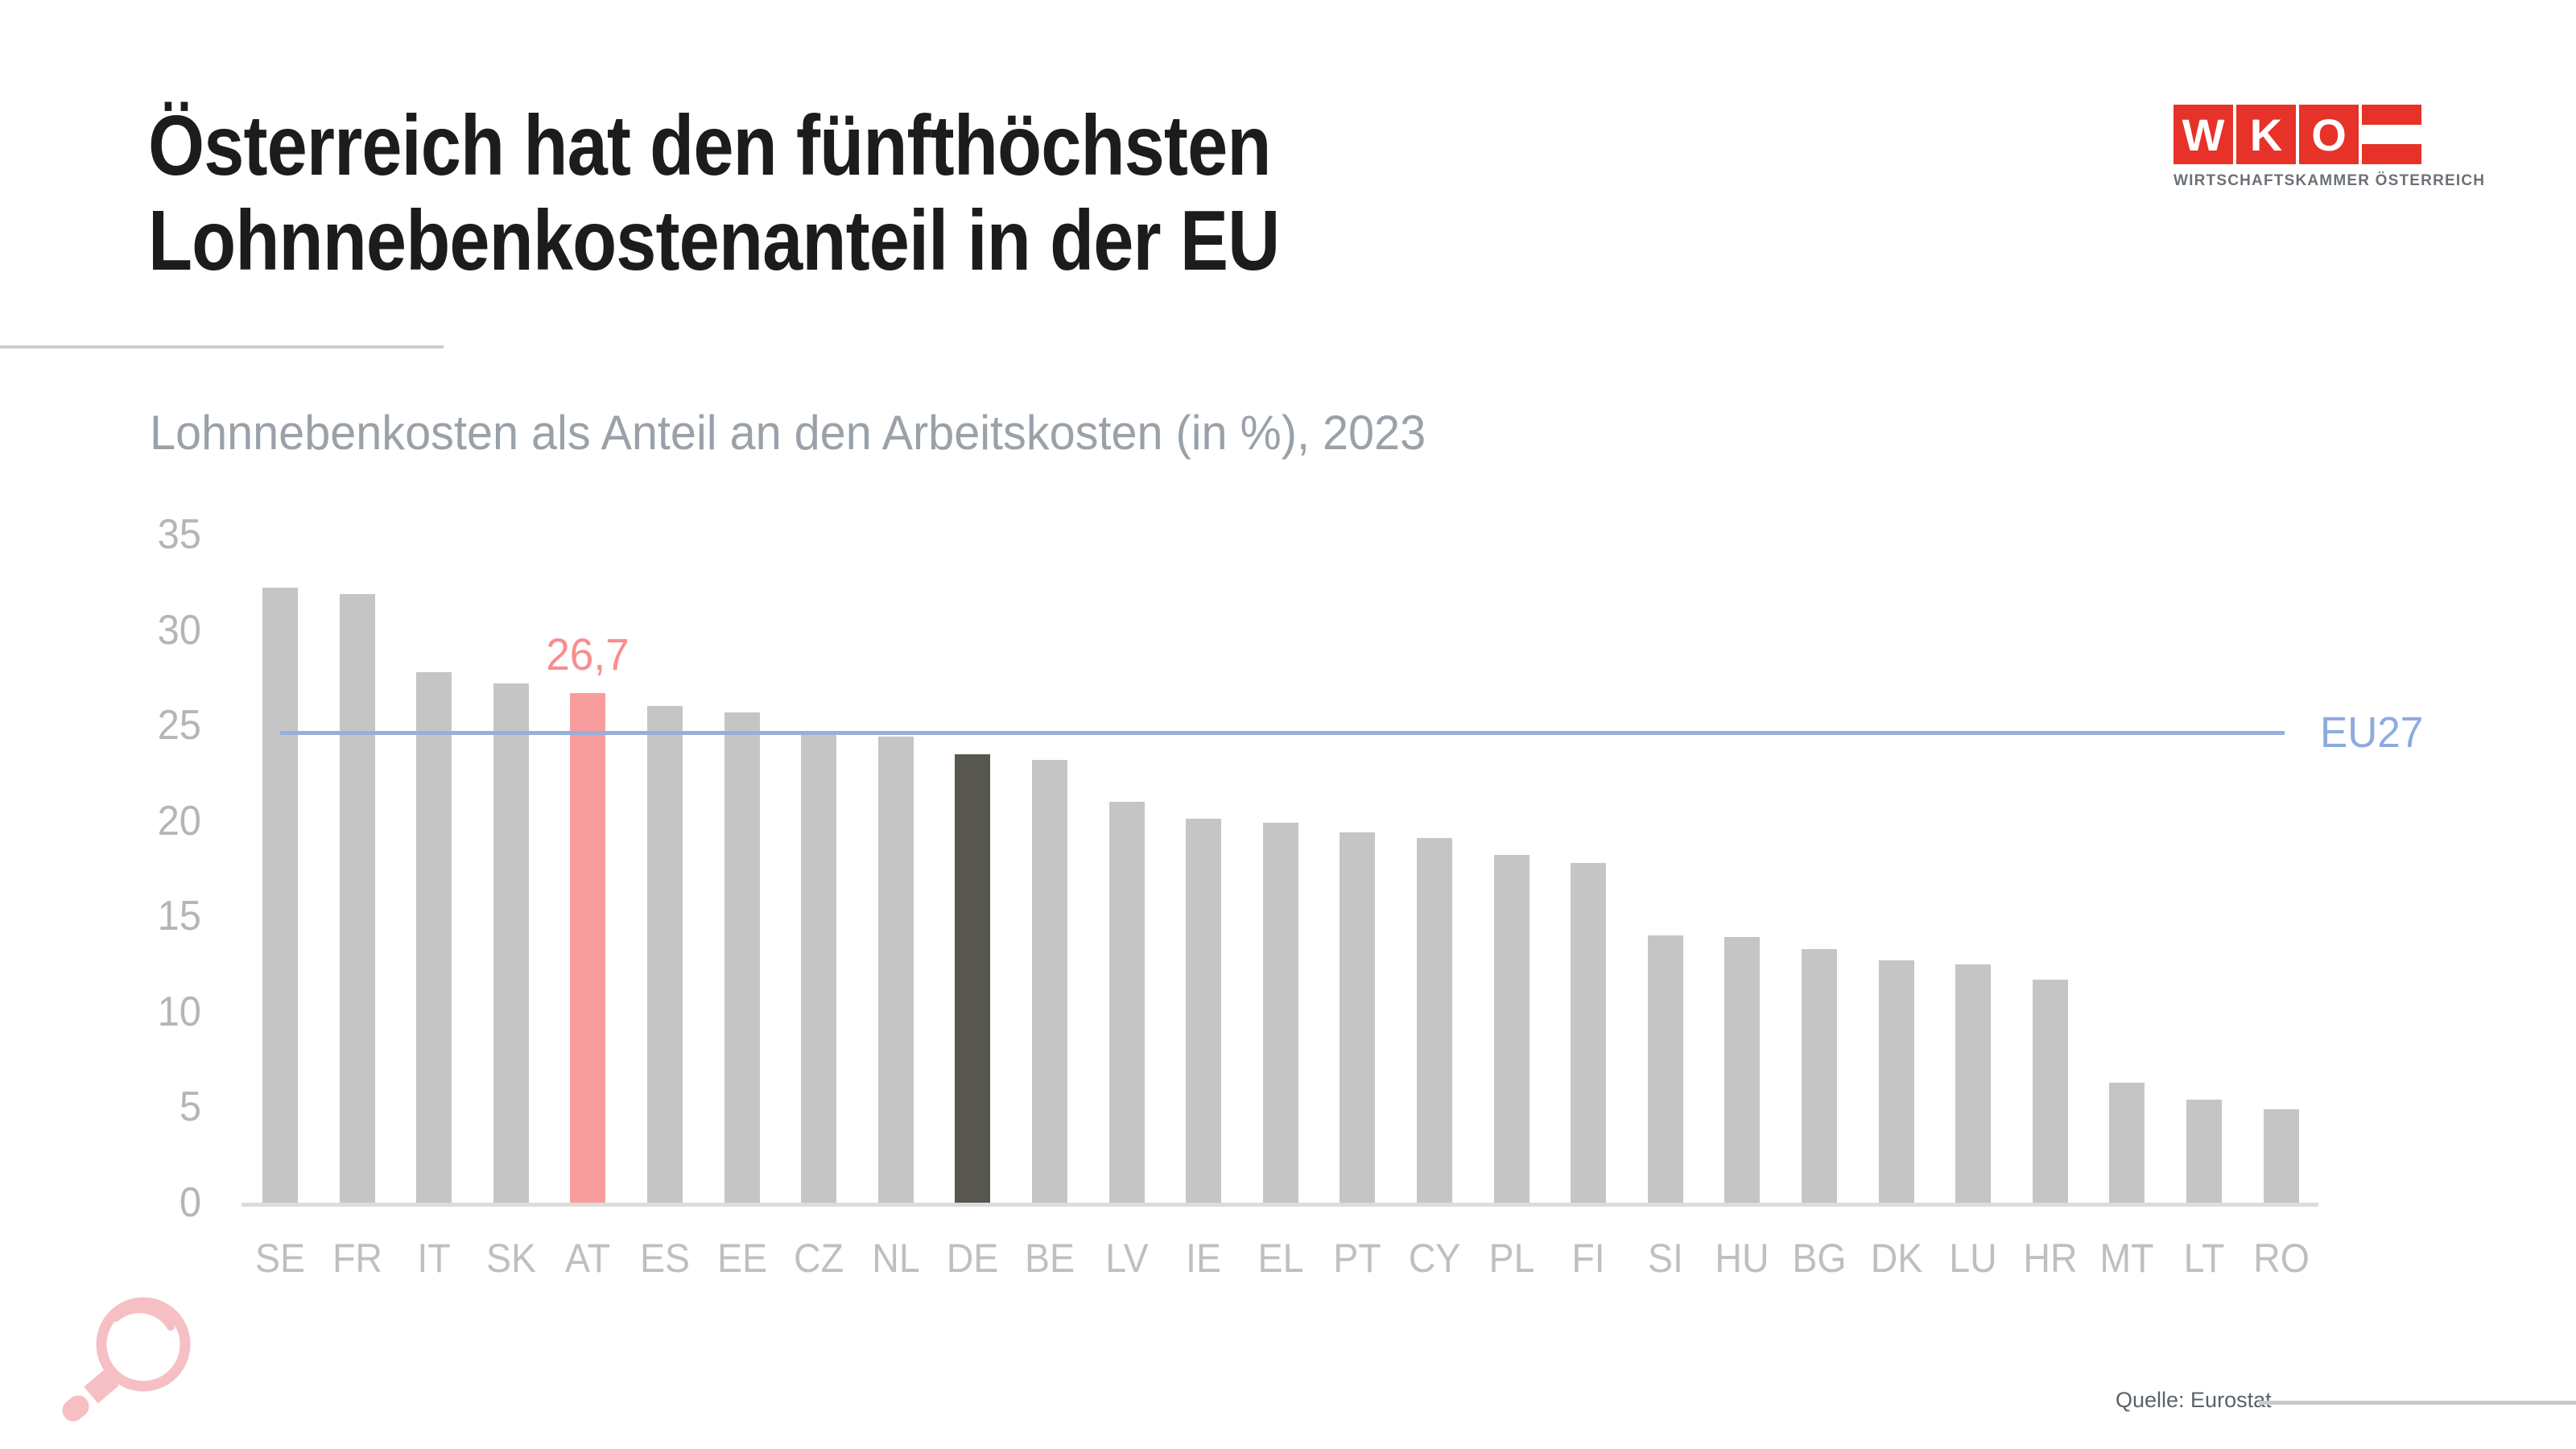 This screenshot has height=1449, width=2576. I want to click on x-label-de: DE, so click(973, 1258).